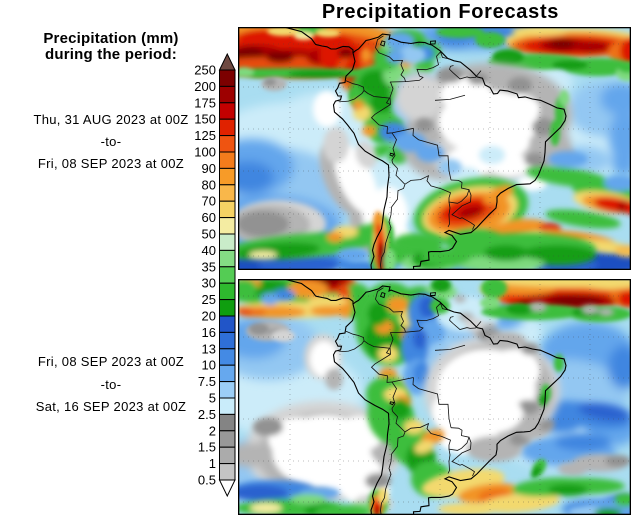  What do you see at coordinates (209, 283) in the screenshot?
I see `svg-text: 30` at bounding box center [209, 283].